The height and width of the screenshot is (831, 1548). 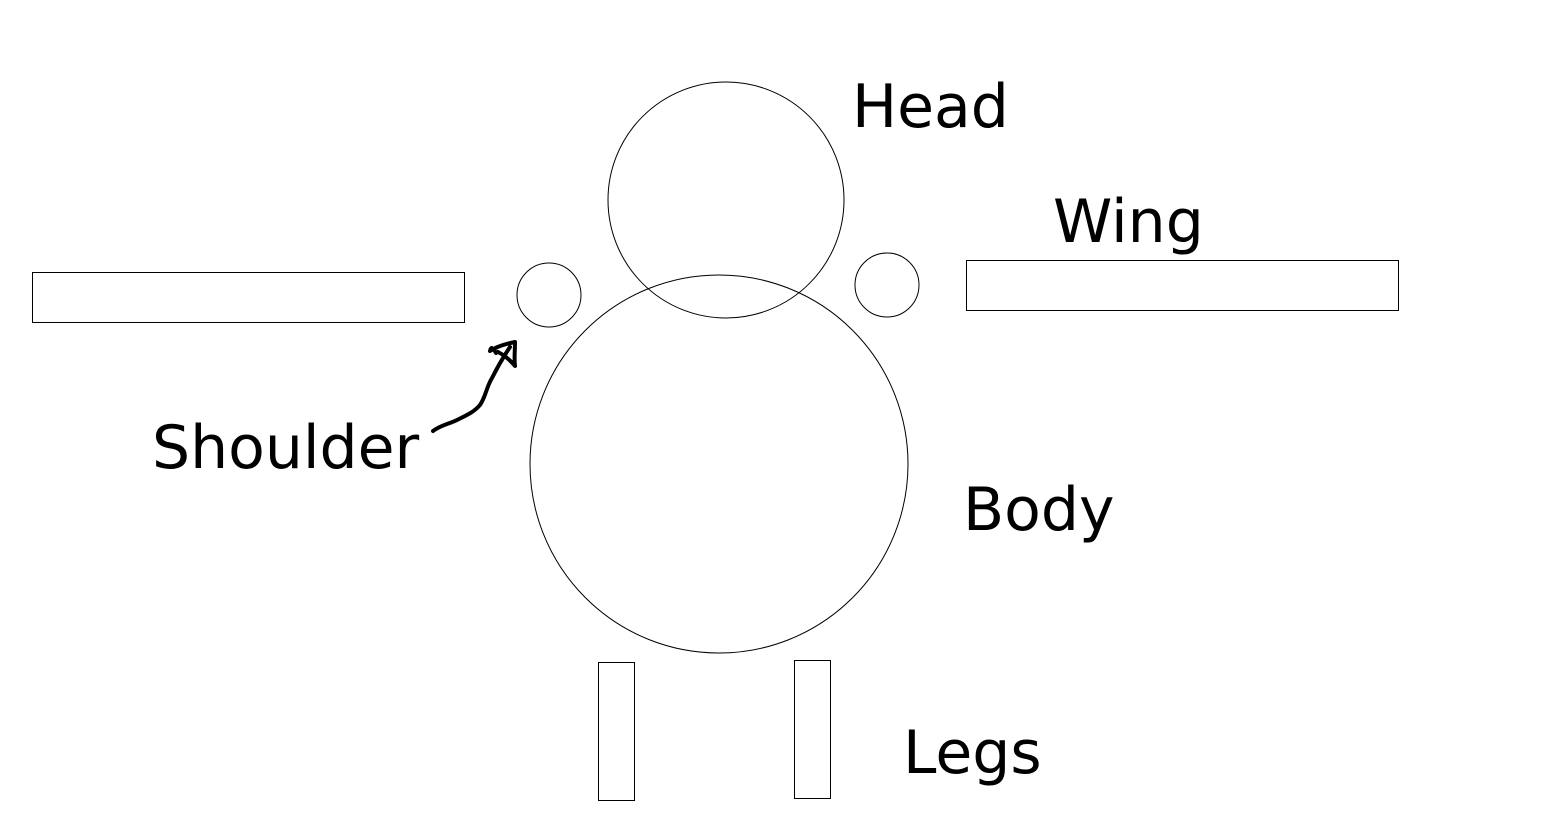 I want to click on right-shoulder-circle, so click(x=887, y=285).